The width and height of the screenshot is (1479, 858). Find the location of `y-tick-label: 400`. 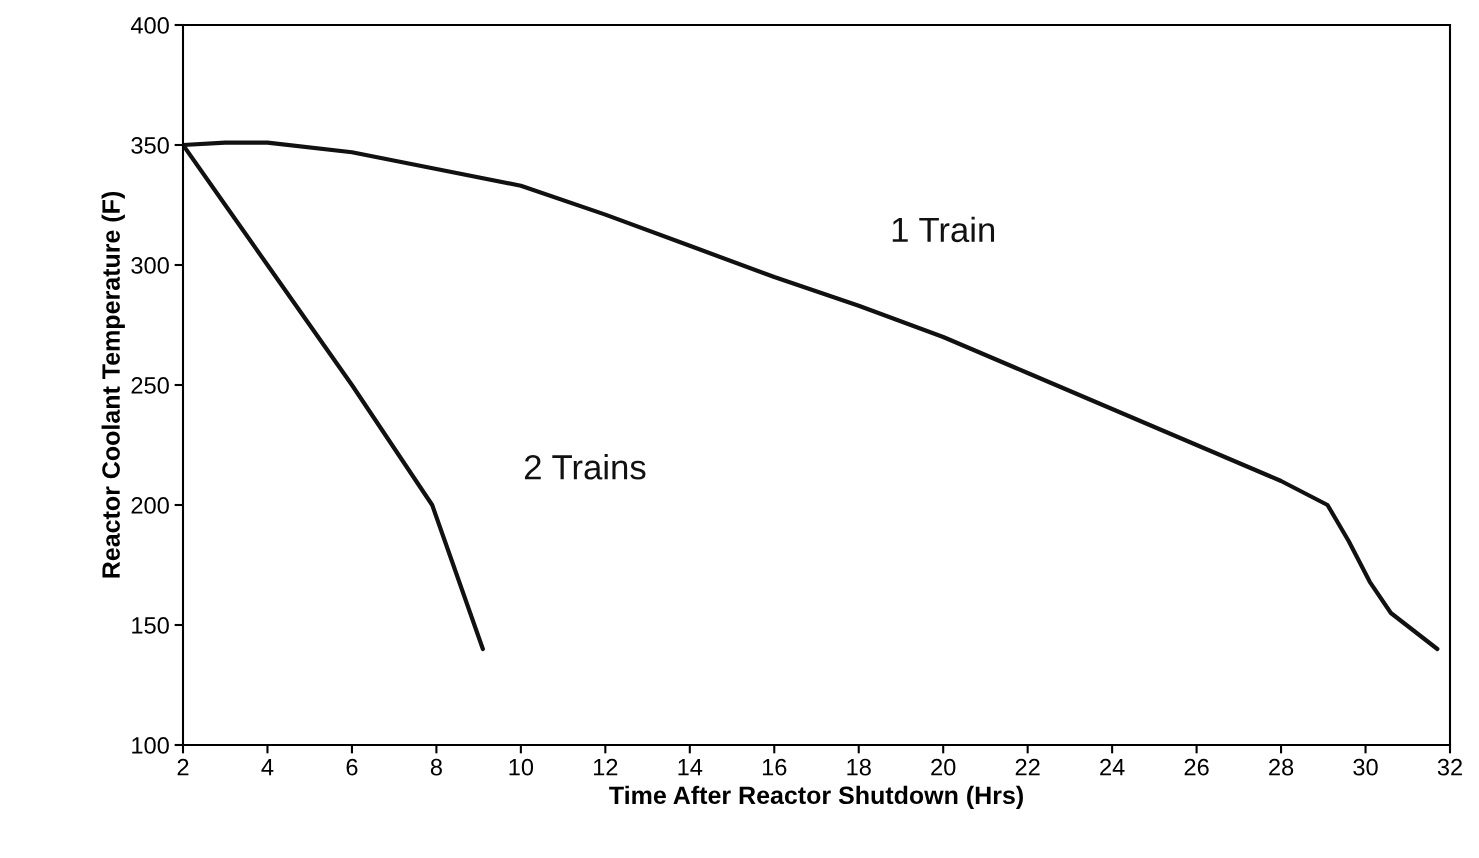

y-tick-label: 400 is located at coordinates (149, 25).